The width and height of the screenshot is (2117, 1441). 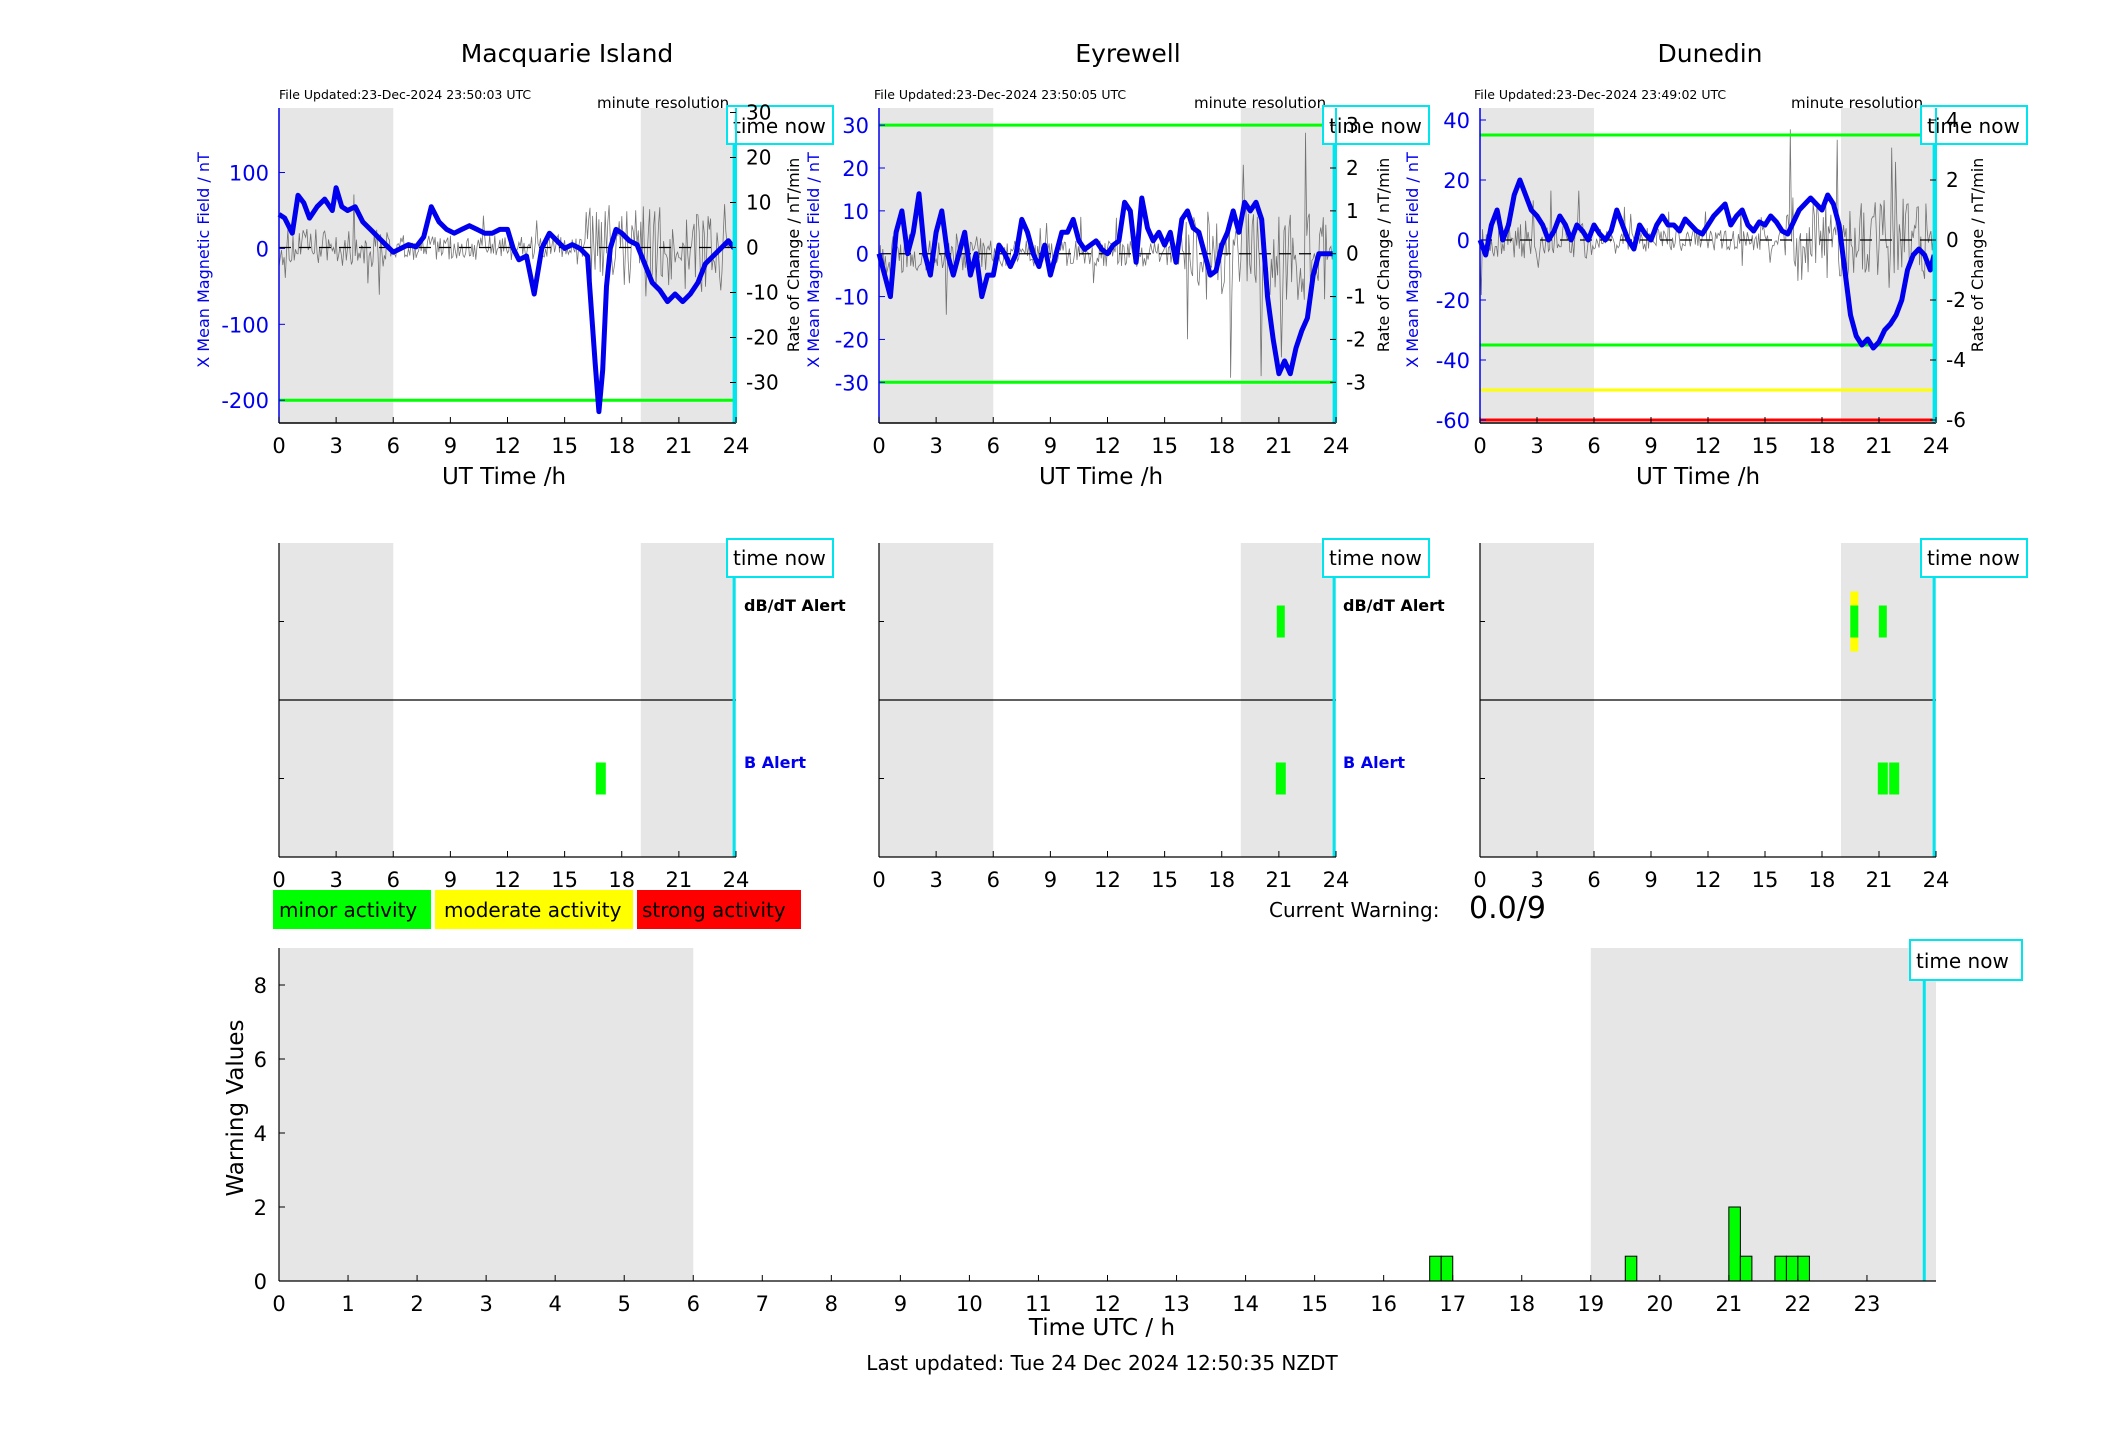 What do you see at coordinates (855, 212) in the screenshot?
I see `y-tick-label: 10` at bounding box center [855, 212].